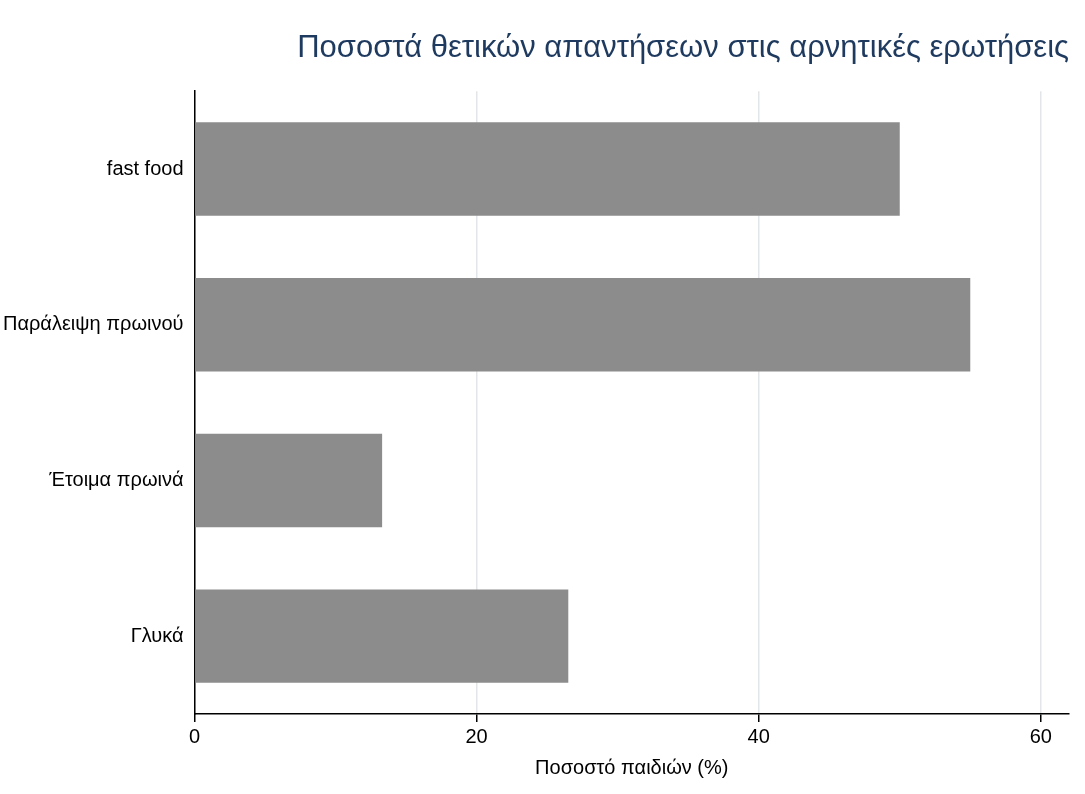 The width and height of the screenshot is (1085, 794). Describe the element at coordinates (1040, 735) in the screenshot. I see `x-tick-label: 60` at that location.